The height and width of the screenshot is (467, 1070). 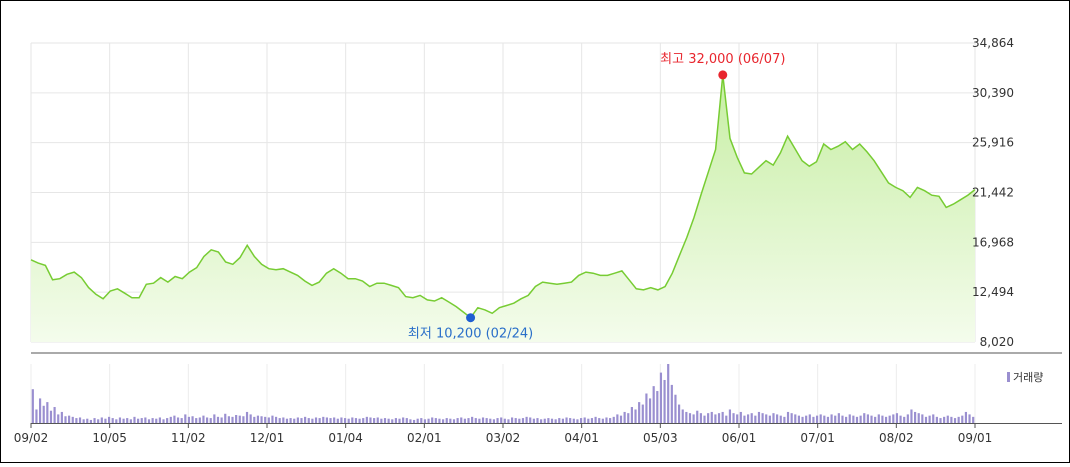 What do you see at coordinates (1008, 377) in the screenshot?
I see `volume-legend-swatch` at bounding box center [1008, 377].